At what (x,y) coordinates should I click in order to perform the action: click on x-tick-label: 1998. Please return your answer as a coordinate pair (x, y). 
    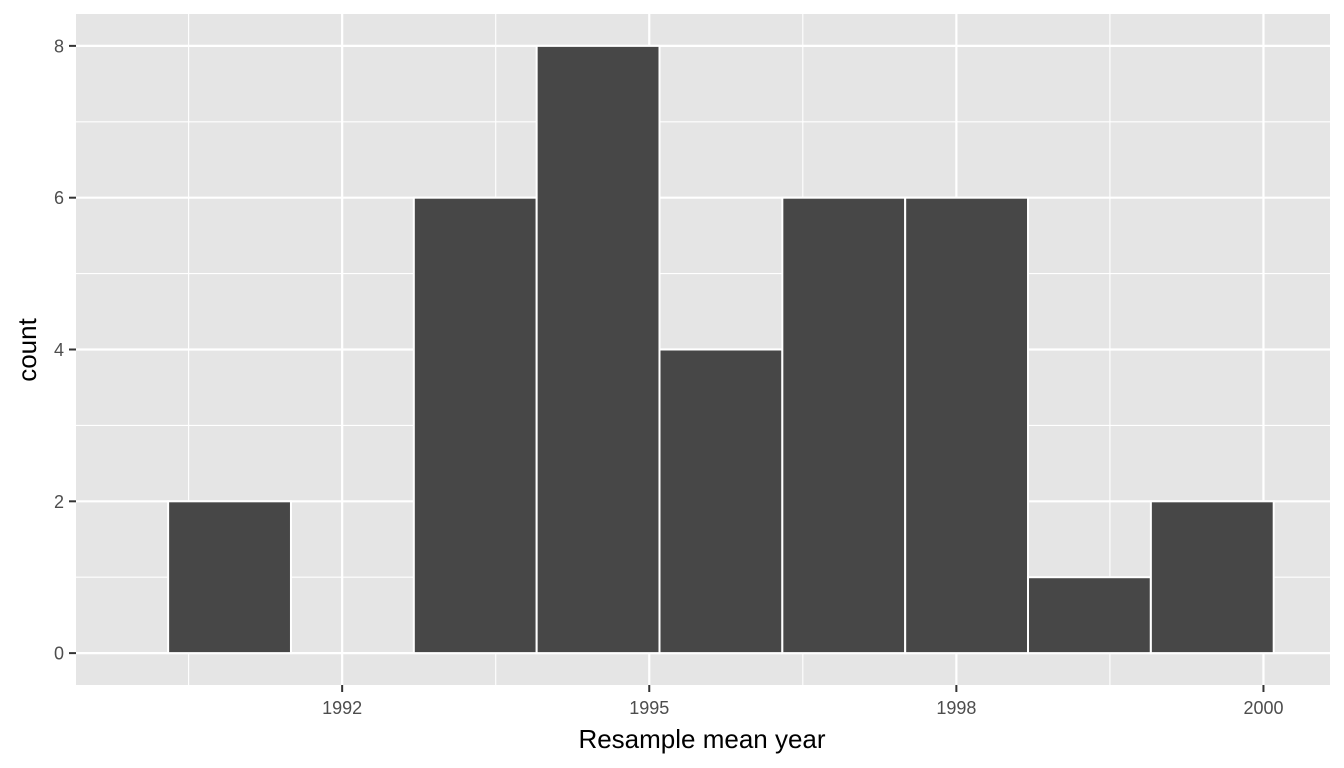
    Looking at the image, I should click on (956, 708).